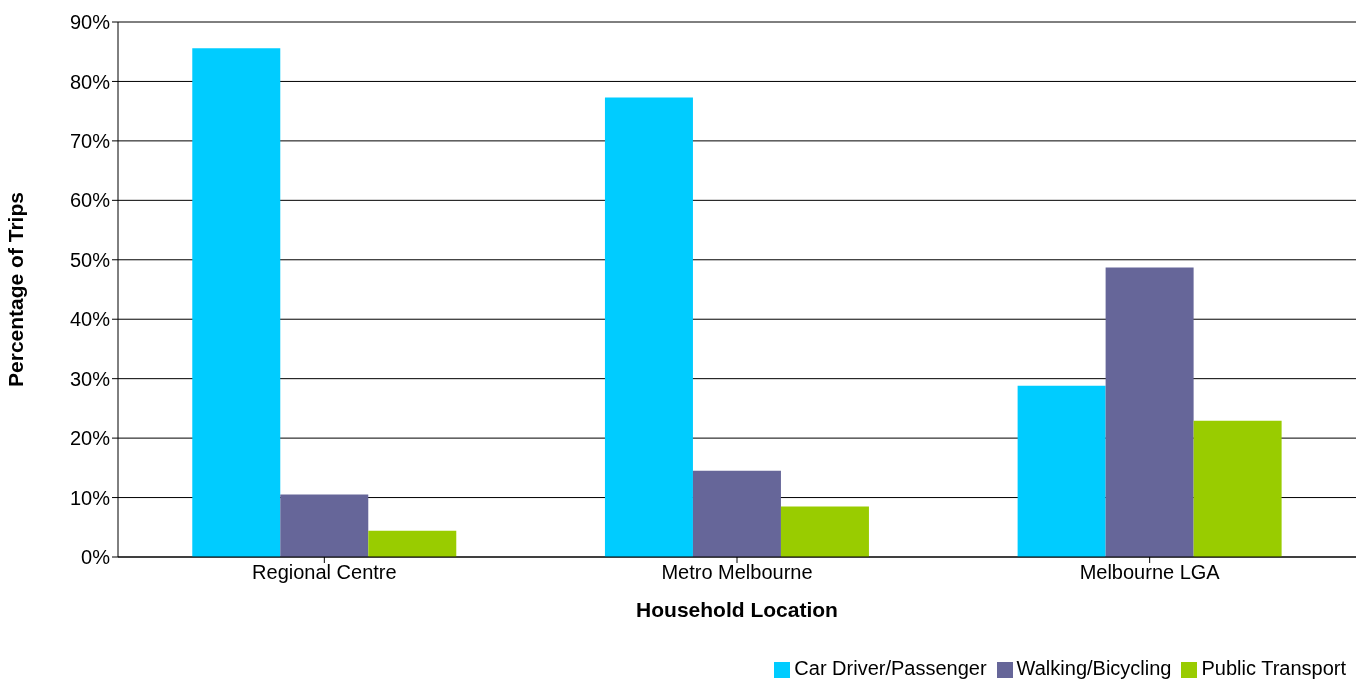  Describe the element at coordinates (90, 81) in the screenshot. I see `y-tick-label: 80%` at that location.